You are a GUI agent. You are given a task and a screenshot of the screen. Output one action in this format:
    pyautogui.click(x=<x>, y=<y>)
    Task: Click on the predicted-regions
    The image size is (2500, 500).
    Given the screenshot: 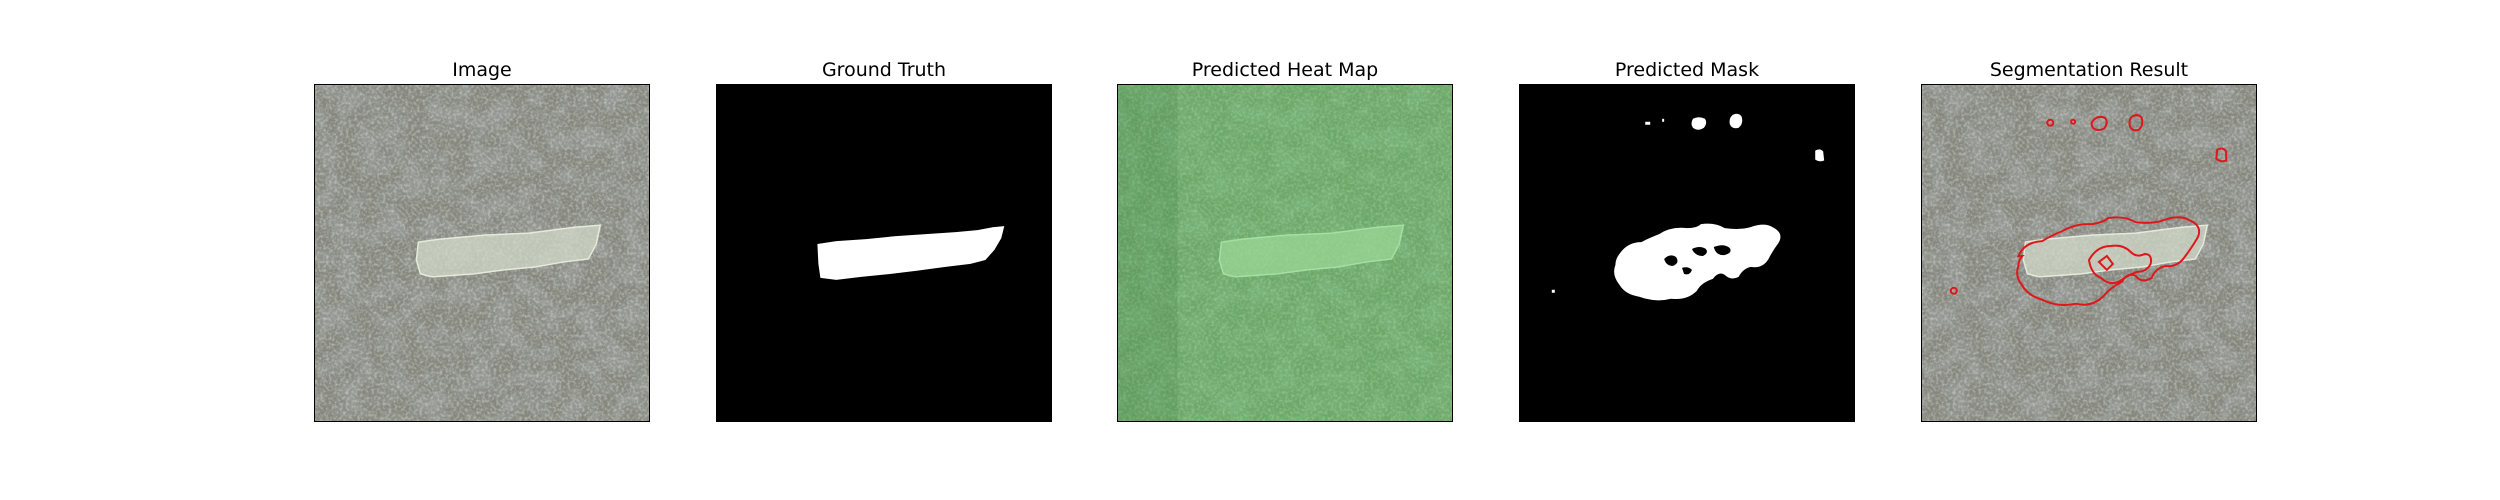 What is the action you would take?
    pyautogui.click(x=1688, y=207)
    